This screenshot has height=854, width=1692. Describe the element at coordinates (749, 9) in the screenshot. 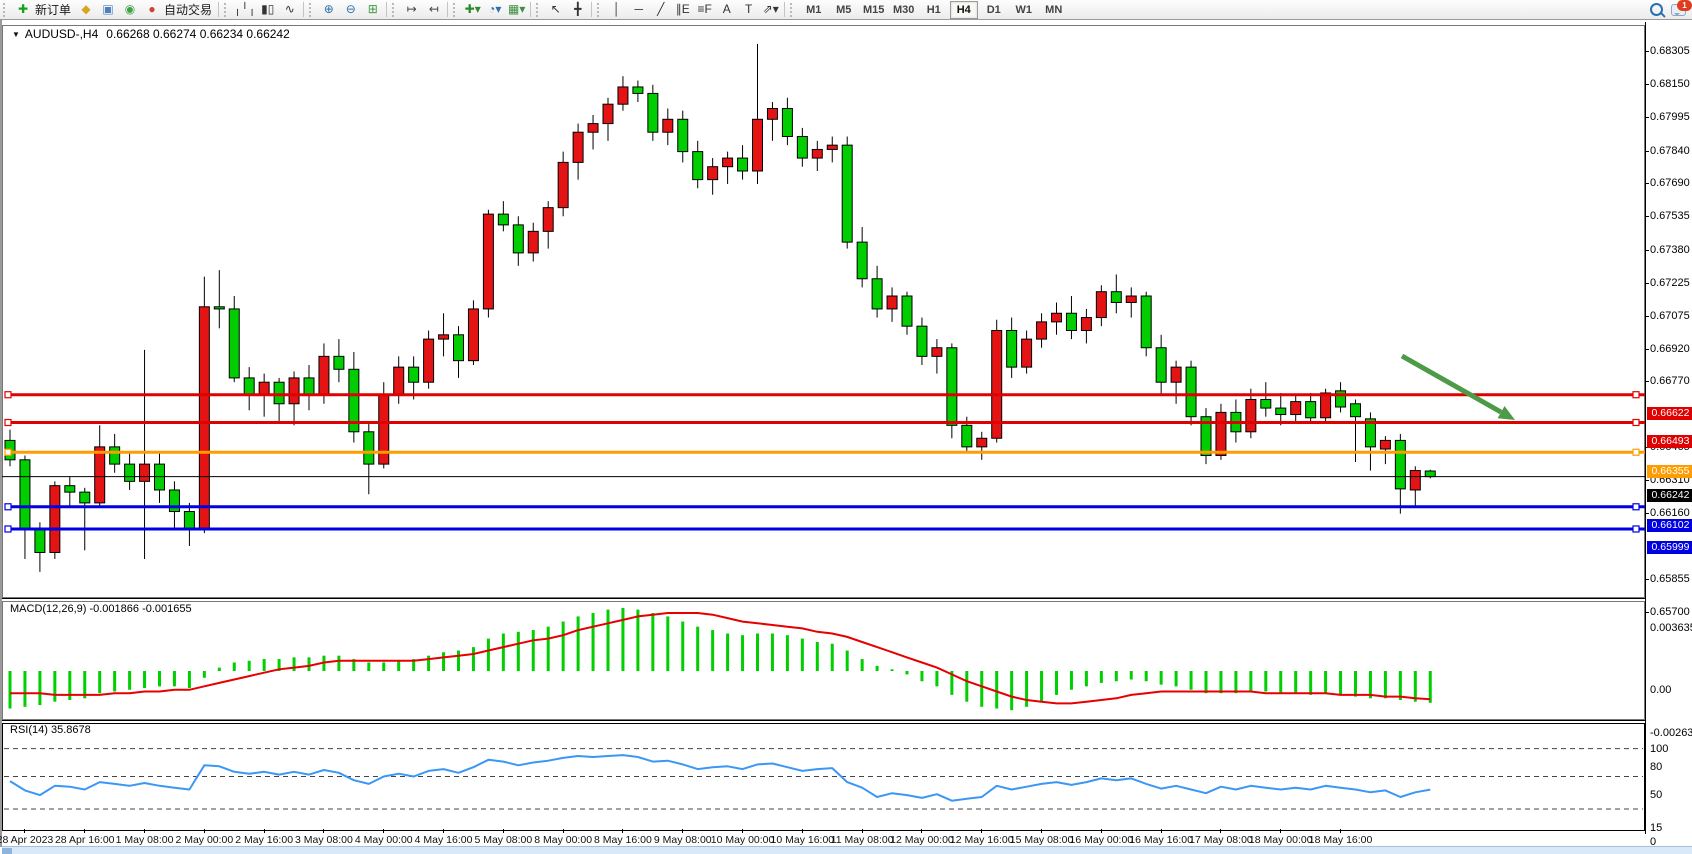

I see `label-icon: T` at that location.